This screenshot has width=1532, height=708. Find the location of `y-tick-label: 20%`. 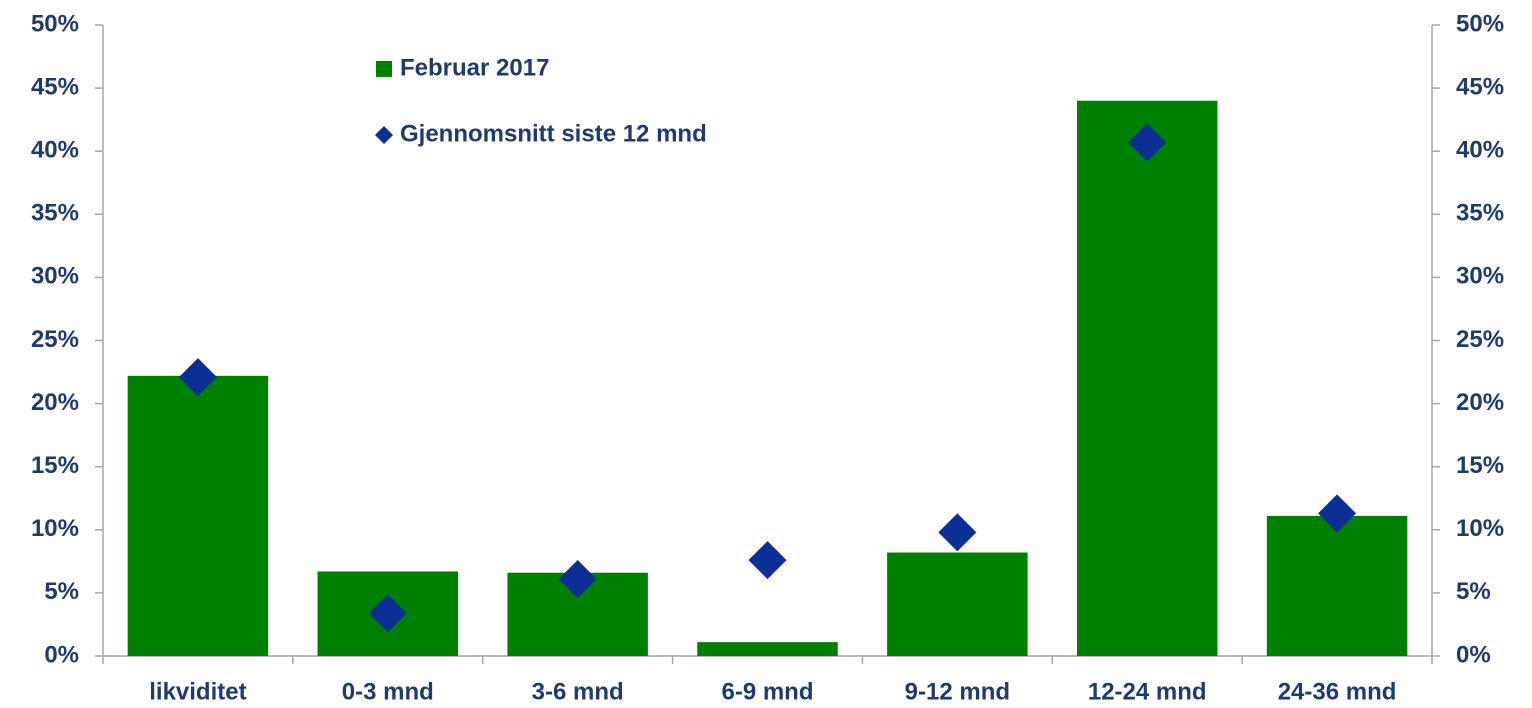

y-tick-label: 20% is located at coordinates (55, 402).